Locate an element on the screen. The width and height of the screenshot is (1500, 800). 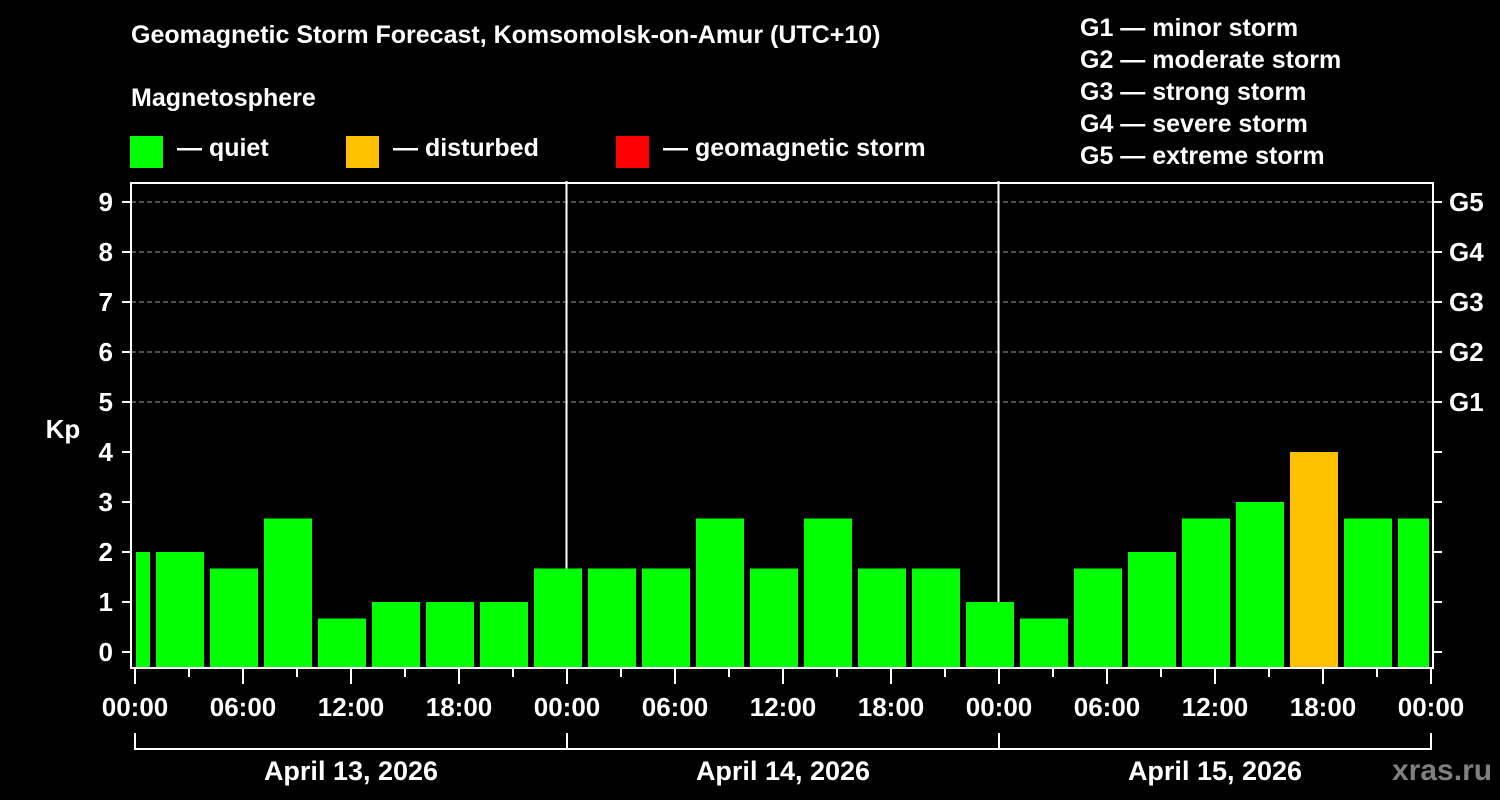
g-scale-item-g1: G1 — minor storm is located at coordinates (1189, 28).